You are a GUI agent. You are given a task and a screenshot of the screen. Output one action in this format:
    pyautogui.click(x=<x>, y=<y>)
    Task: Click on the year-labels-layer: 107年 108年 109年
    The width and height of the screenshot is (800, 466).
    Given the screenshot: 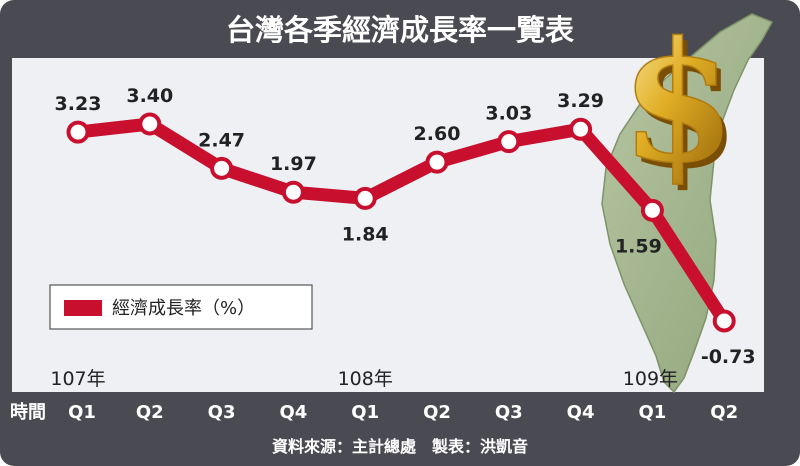 What is the action you would take?
    pyautogui.click(x=364, y=379)
    